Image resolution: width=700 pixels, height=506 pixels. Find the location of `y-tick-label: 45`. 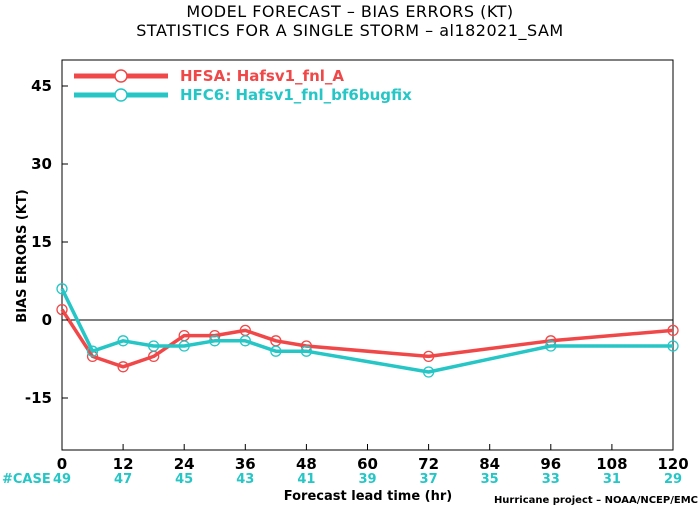

y-tick-label: 45 is located at coordinates (41, 86).